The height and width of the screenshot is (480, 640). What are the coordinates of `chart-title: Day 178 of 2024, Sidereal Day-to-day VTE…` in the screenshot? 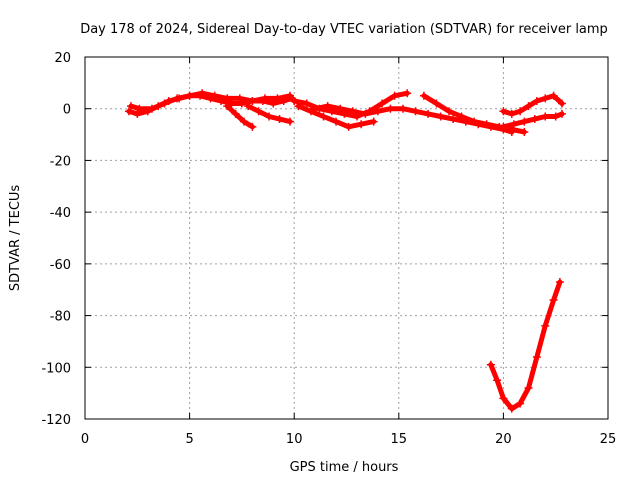 It's located at (344, 29).